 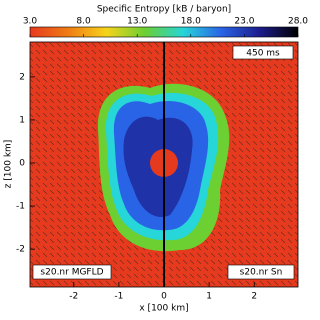 I want to click on time-label: 450 ms, so click(x=263, y=54).